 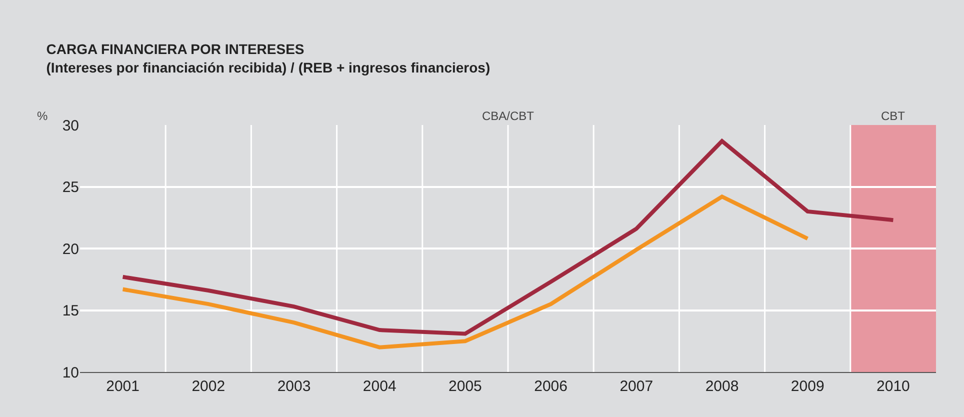 I want to click on band-label: CBT, so click(x=893, y=116).